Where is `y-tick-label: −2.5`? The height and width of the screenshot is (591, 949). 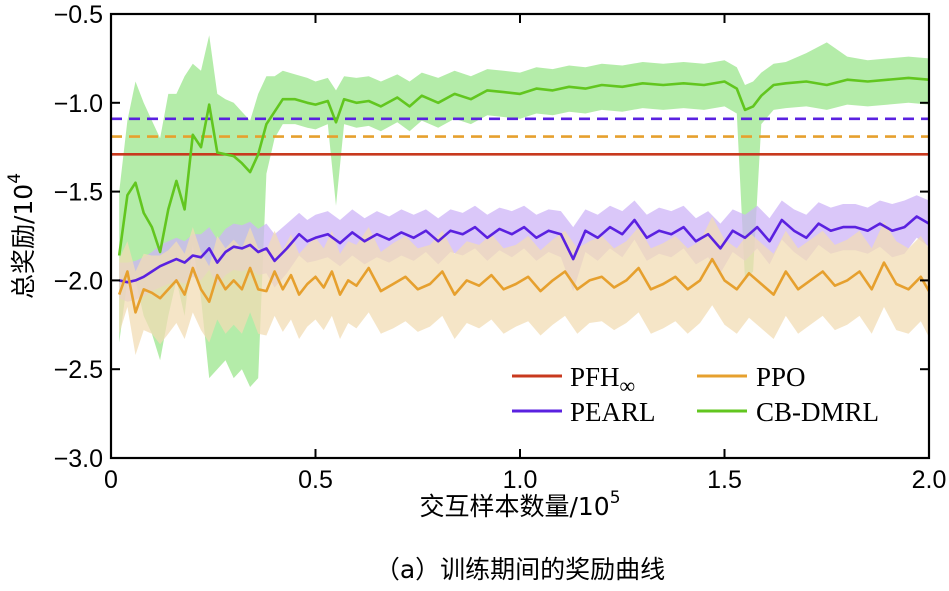
y-tick-label: −2.5 is located at coordinates (78, 370).